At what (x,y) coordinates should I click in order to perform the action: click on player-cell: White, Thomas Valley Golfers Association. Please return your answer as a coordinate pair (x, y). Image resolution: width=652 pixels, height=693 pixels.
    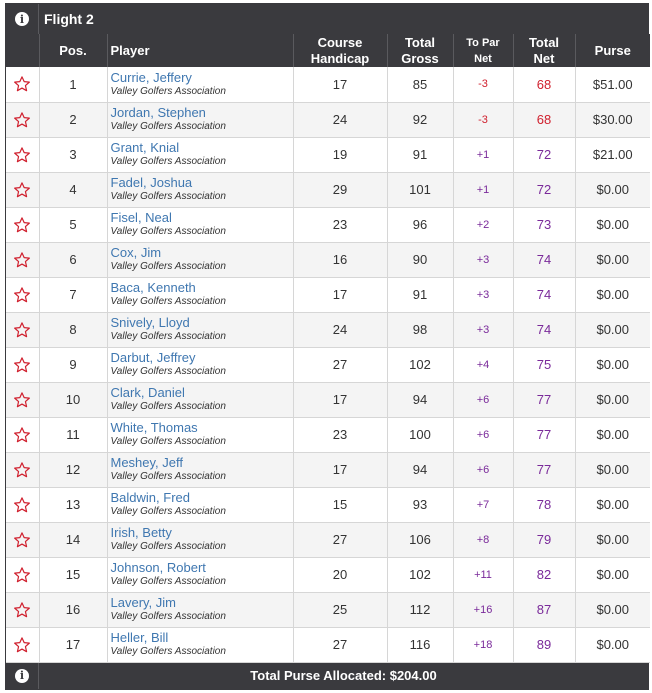
    Looking at the image, I should click on (200, 435).